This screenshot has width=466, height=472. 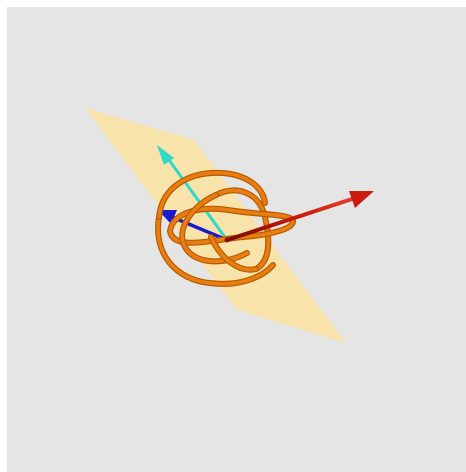 I want to click on curve-front, so click(x=226, y=221).